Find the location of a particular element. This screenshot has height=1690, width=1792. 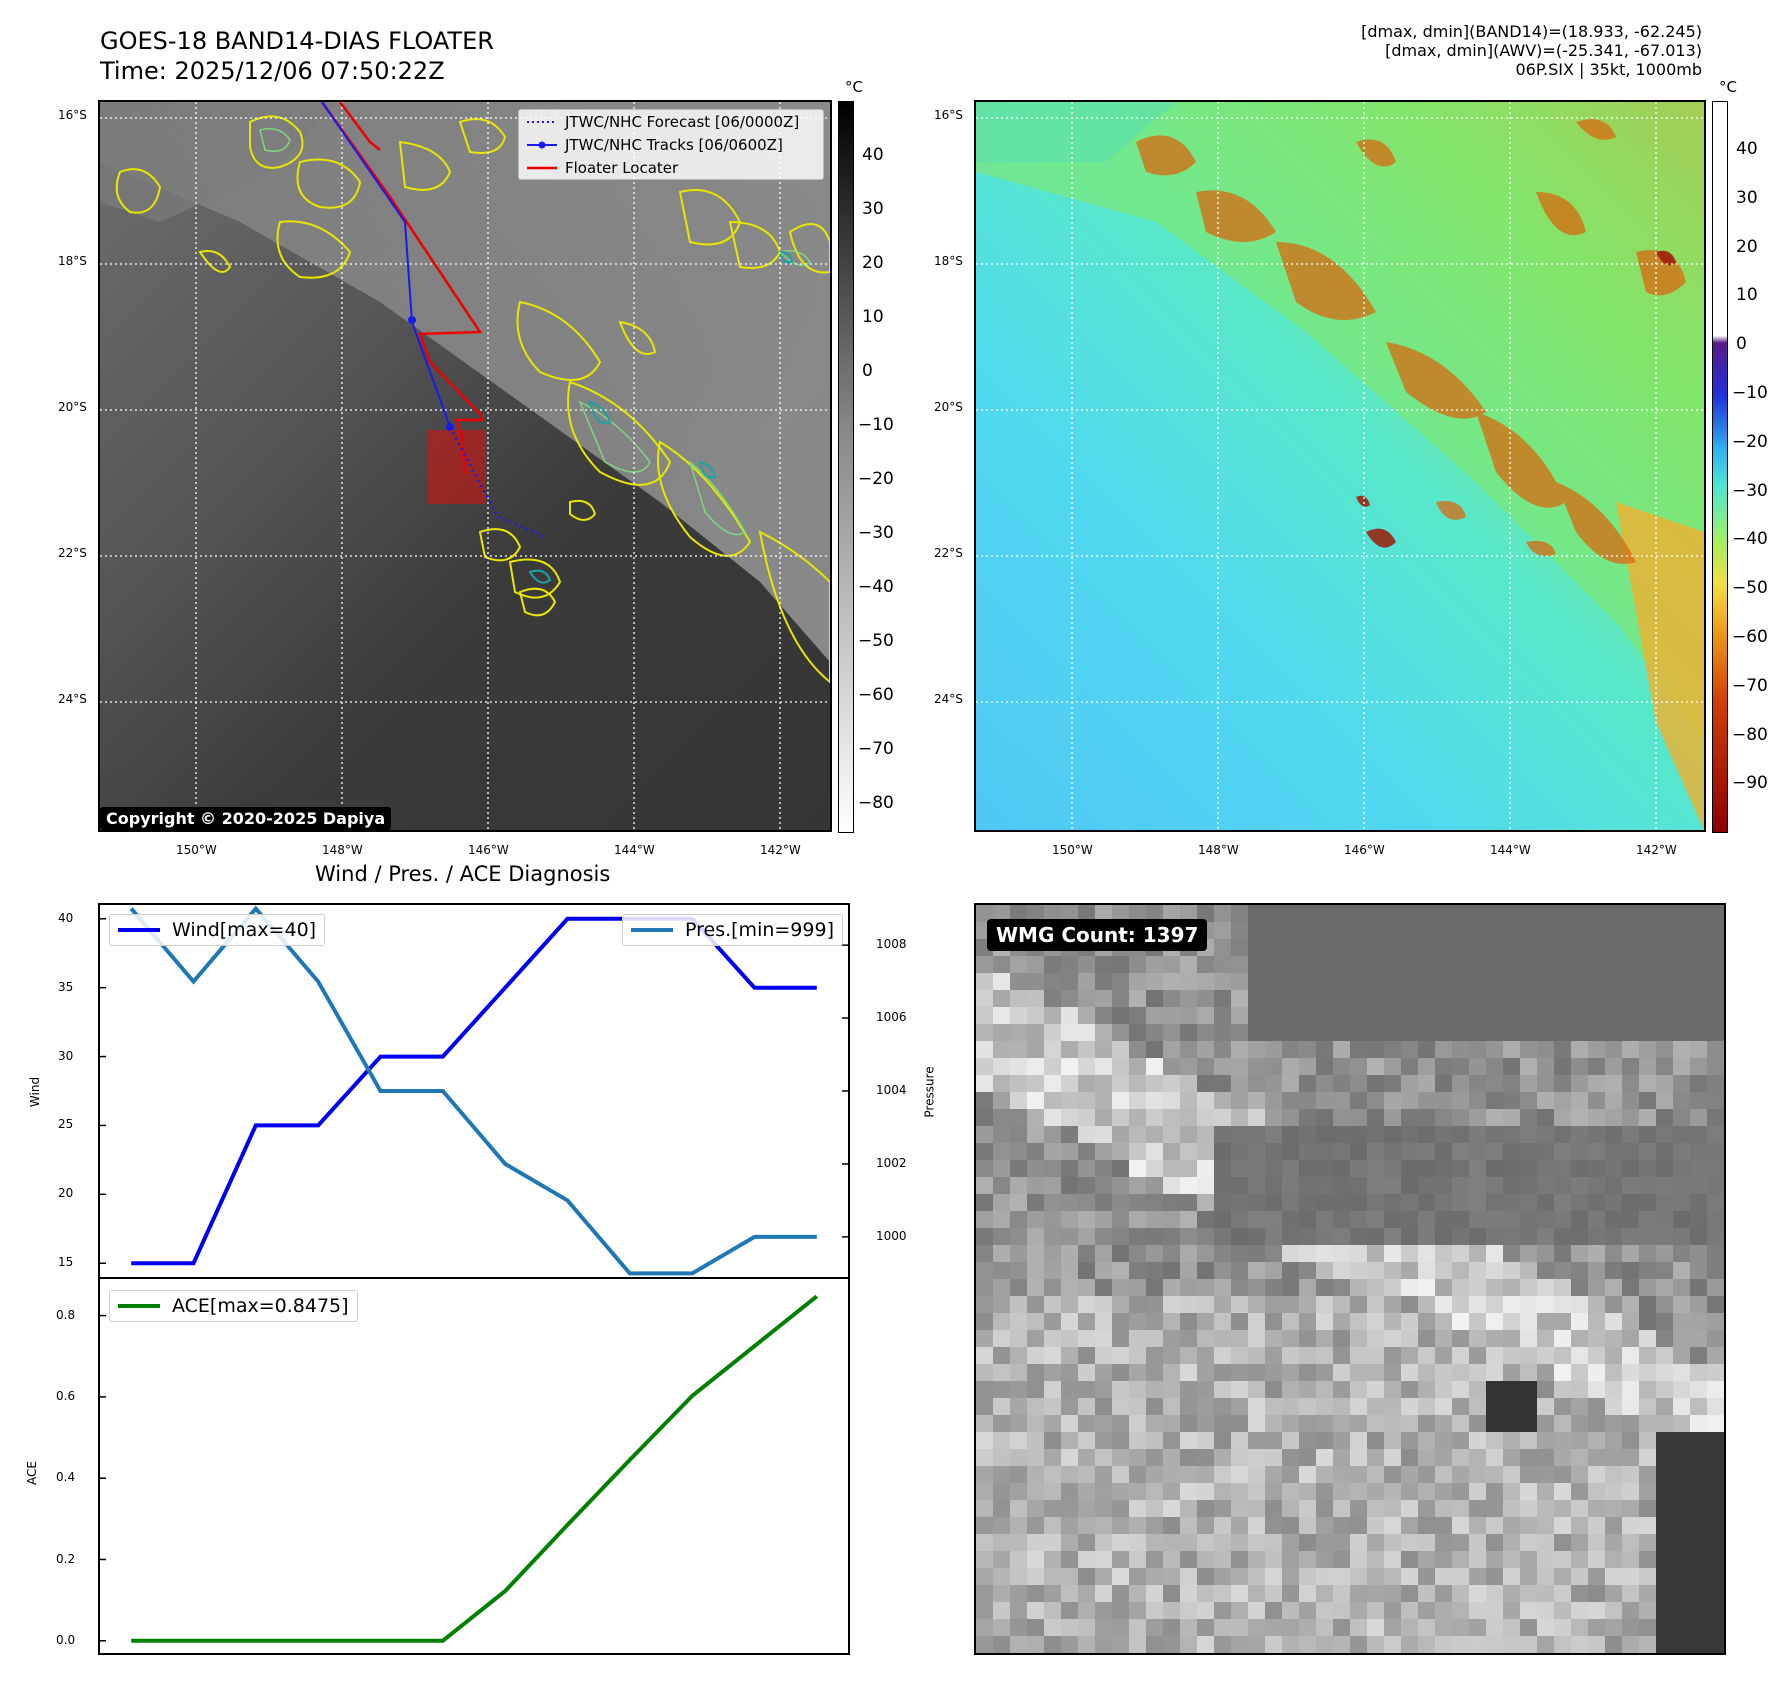

legend-tracks: JTWC/NHC Tracks [06/0600Z] is located at coordinates (671, 144).